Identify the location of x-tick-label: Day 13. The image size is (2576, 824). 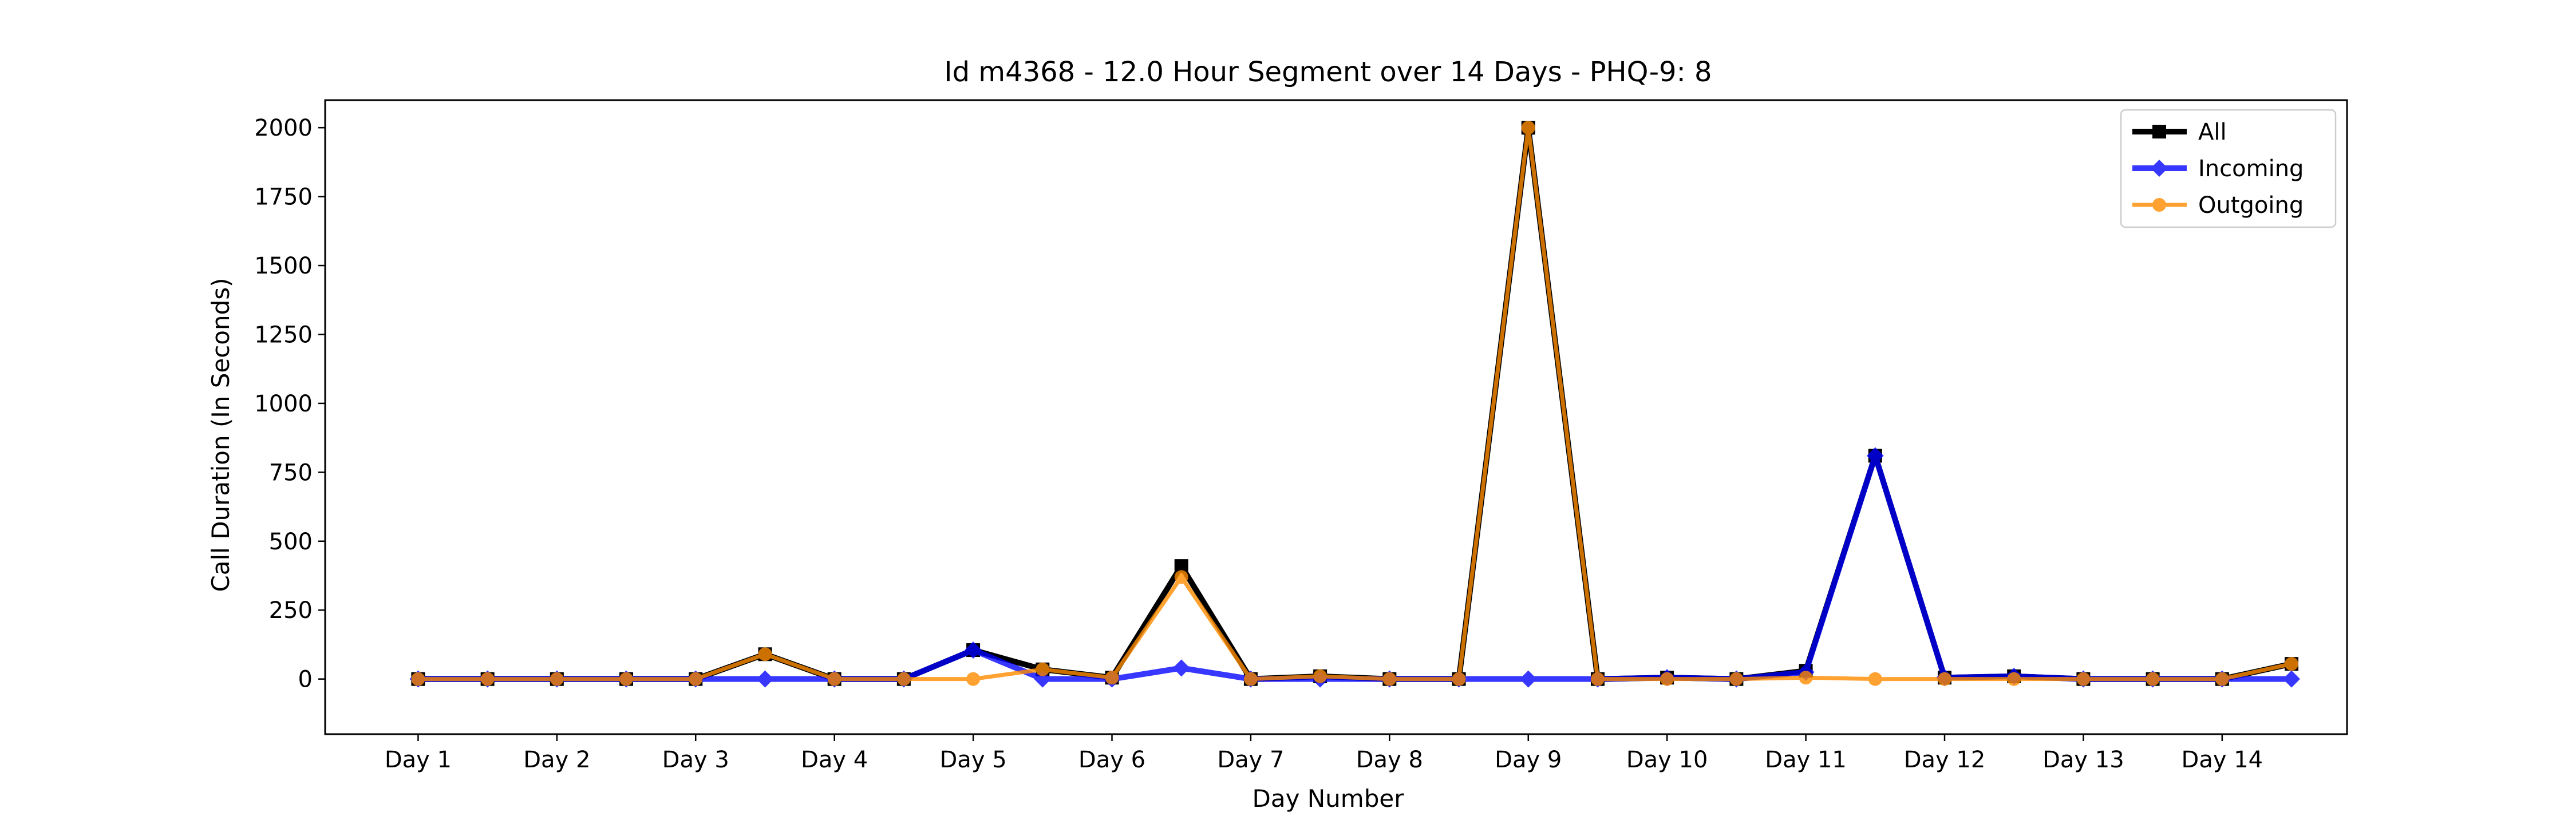
(2083, 760).